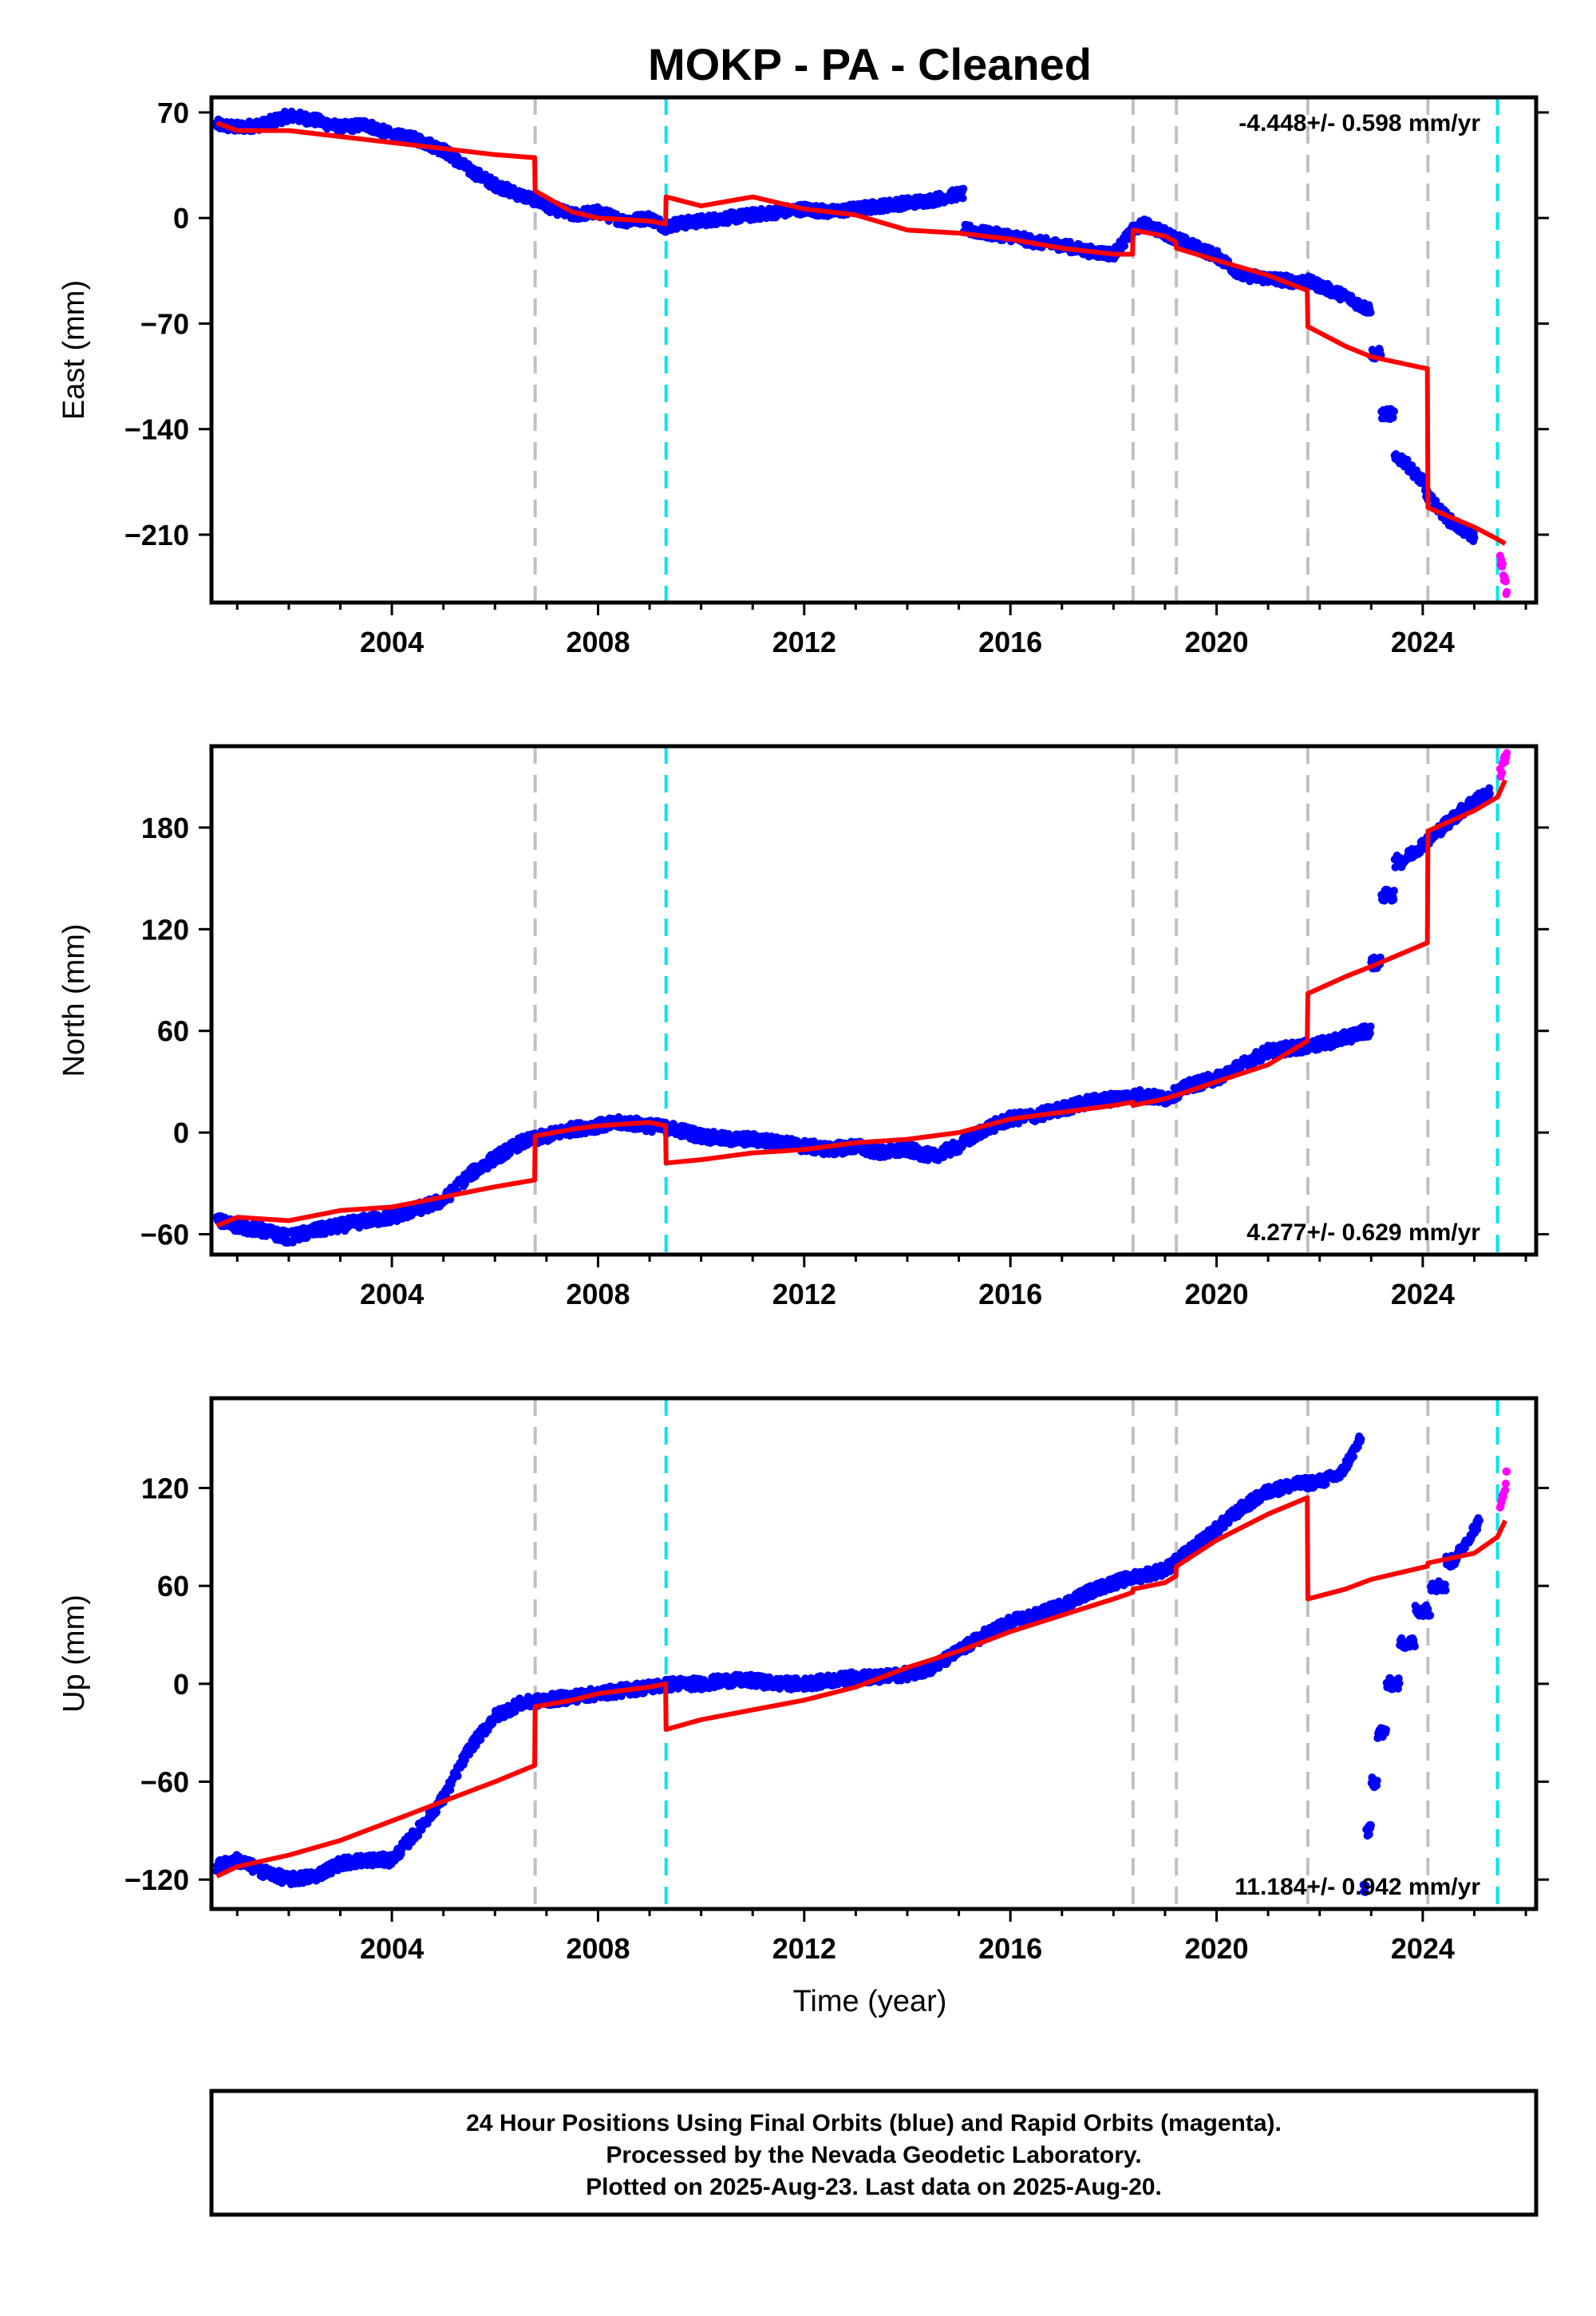 The height and width of the screenshot is (2316, 1596). I want to click on y-tick-label: 180, so click(165, 828).